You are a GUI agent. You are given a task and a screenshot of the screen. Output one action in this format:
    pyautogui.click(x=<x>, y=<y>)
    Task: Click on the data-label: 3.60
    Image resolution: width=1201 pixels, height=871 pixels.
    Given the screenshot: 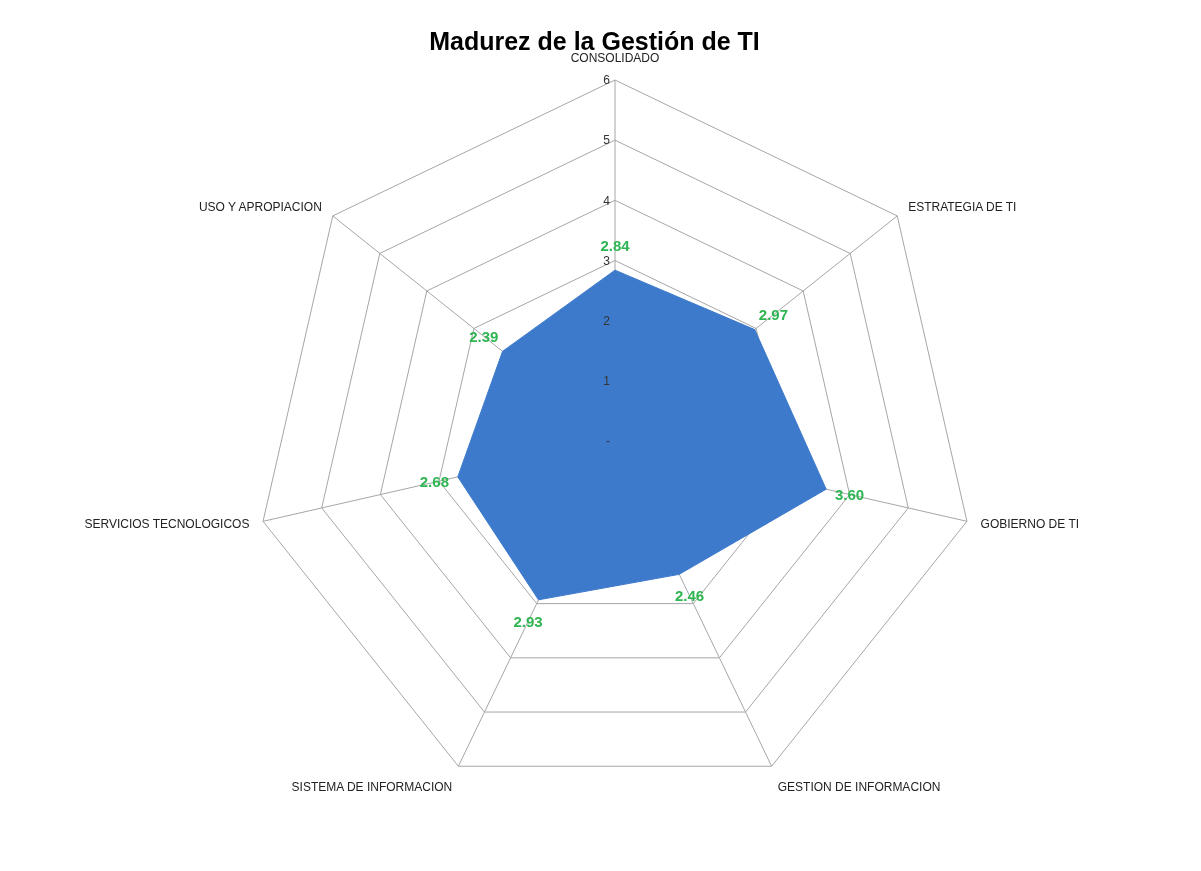 What is the action you would take?
    pyautogui.click(x=849, y=494)
    